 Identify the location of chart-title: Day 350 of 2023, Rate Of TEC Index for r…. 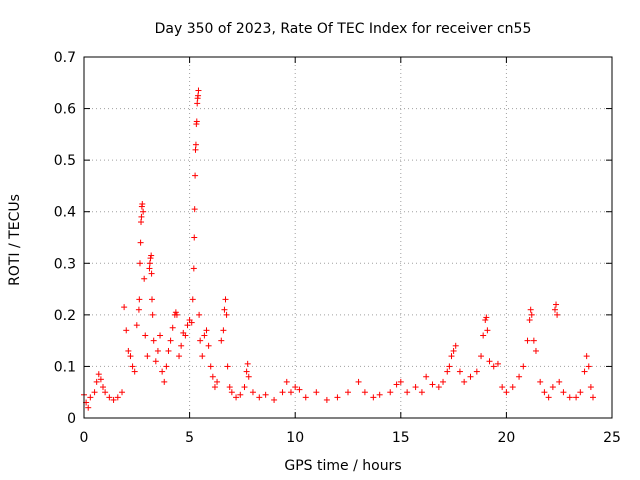
(343, 29).